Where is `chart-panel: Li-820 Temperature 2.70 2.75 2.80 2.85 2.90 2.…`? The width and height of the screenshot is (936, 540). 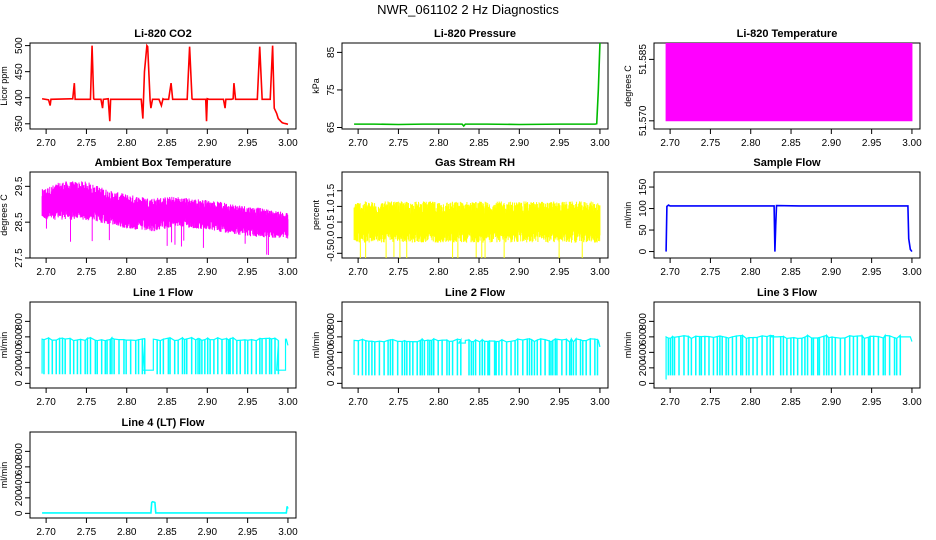 chart-panel: Li-820 Temperature 2.70 2.75 2.80 2.85 2.90 2.… is located at coordinates (772, 88).